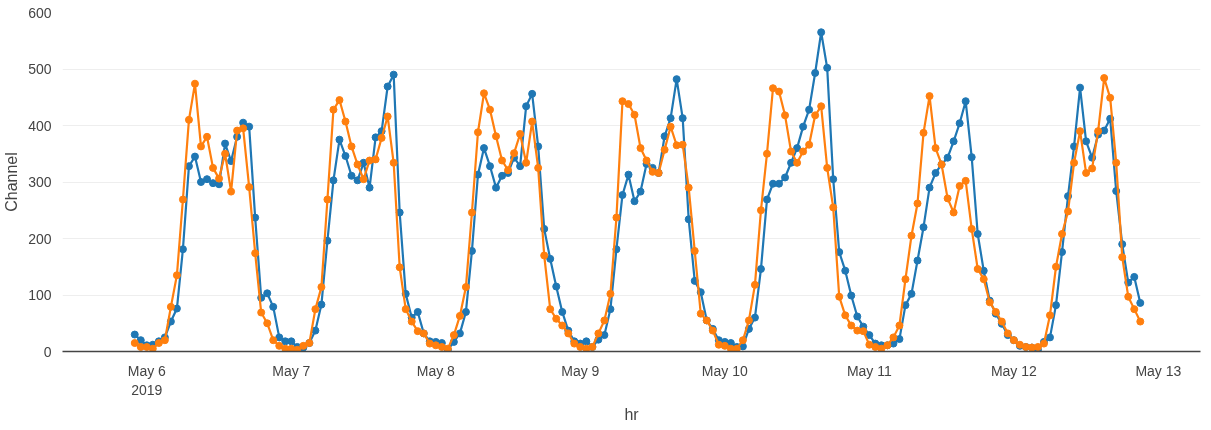 The width and height of the screenshot is (1211, 430). I want to click on x-tick-label: May 10, so click(724, 370).